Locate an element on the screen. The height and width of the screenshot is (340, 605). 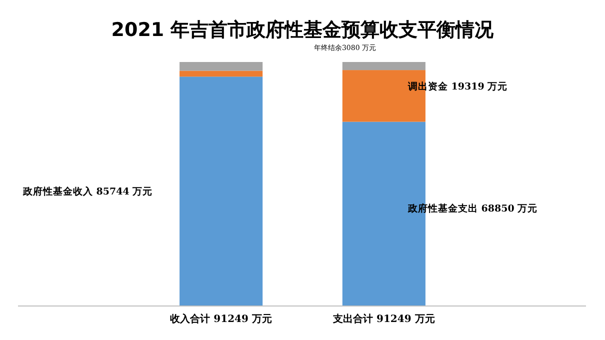
x-tick-label: 收入合计 91249 万元 is located at coordinates (221, 319).